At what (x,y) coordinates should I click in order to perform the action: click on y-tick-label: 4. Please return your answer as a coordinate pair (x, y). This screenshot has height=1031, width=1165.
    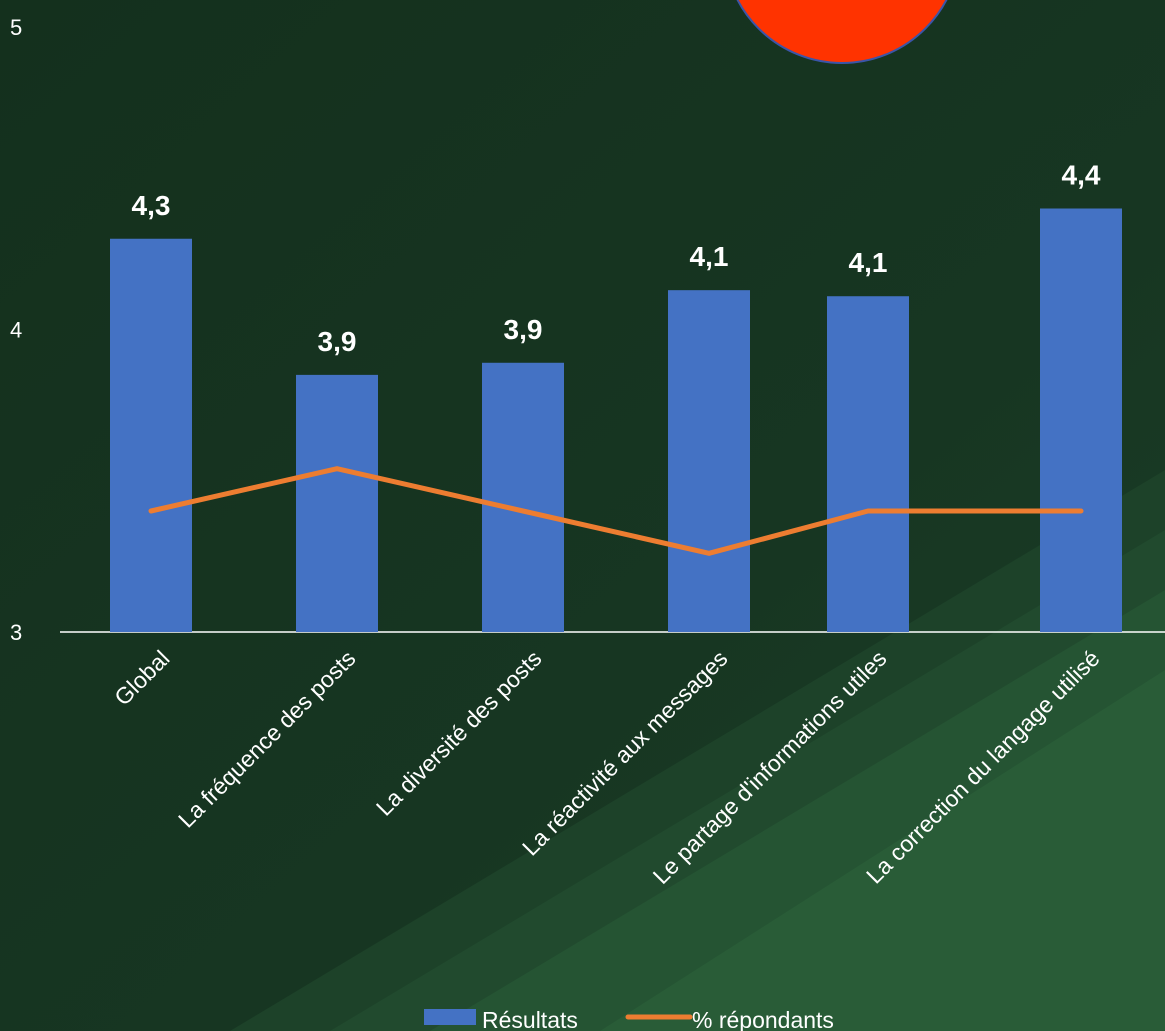
    Looking at the image, I should click on (16, 330).